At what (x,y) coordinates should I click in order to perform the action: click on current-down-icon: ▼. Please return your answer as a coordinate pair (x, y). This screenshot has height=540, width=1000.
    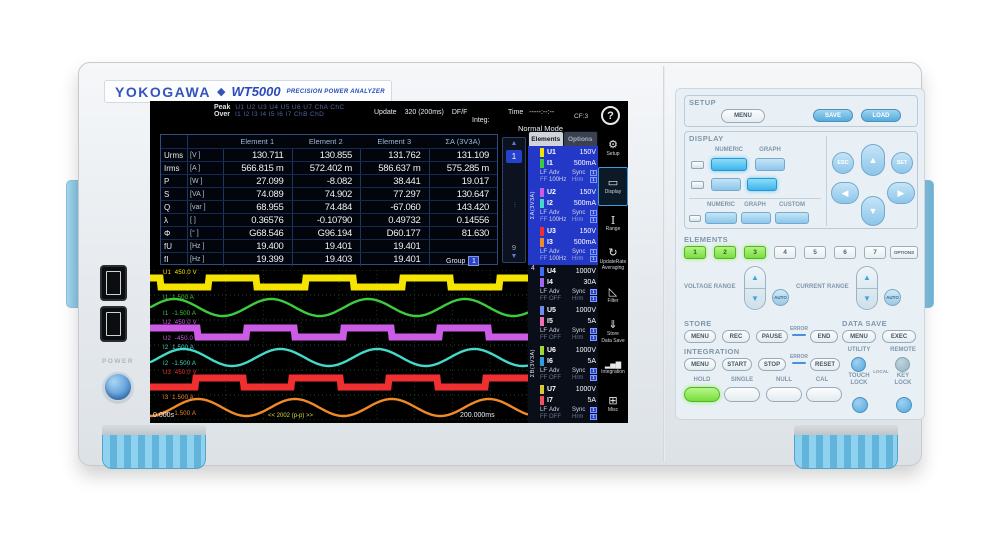
    Looking at the image, I should click on (867, 299).